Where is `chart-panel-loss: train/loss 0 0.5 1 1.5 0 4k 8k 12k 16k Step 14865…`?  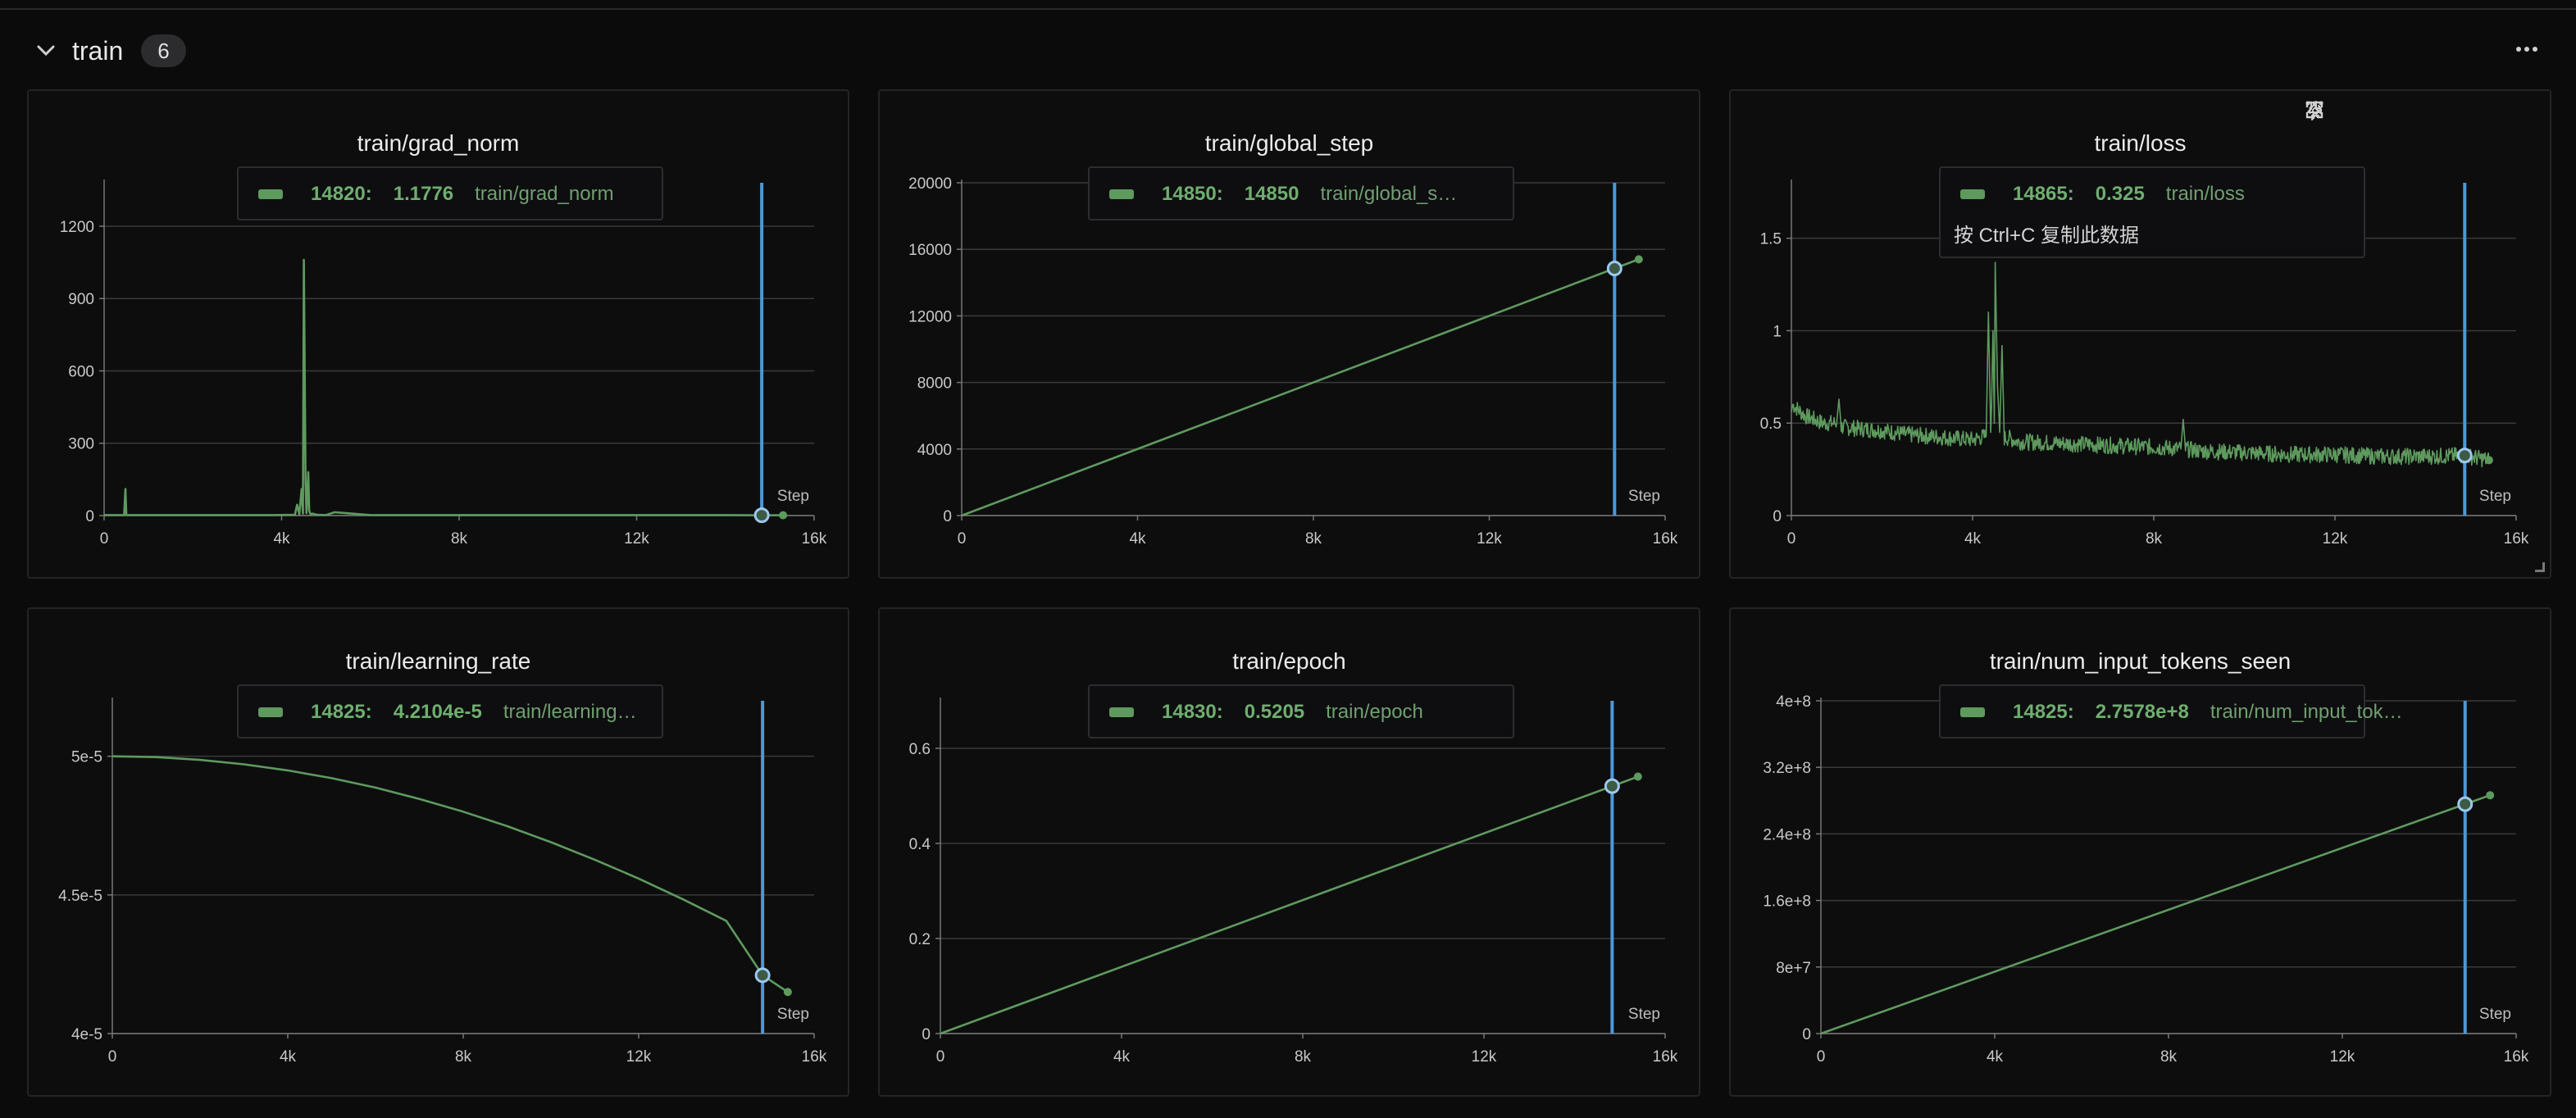 chart-panel-loss: train/loss 0 0.5 1 1.5 0 4k 8k 12k 16k Step 14865… is located at coordinates (2140, 334).